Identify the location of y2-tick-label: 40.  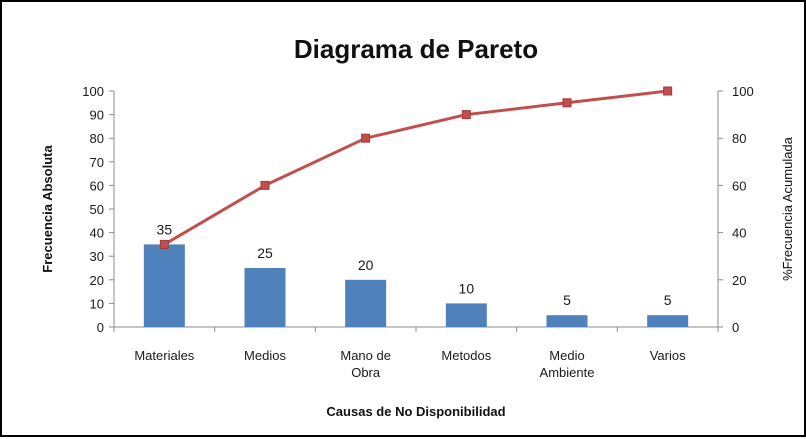
(739, 233).